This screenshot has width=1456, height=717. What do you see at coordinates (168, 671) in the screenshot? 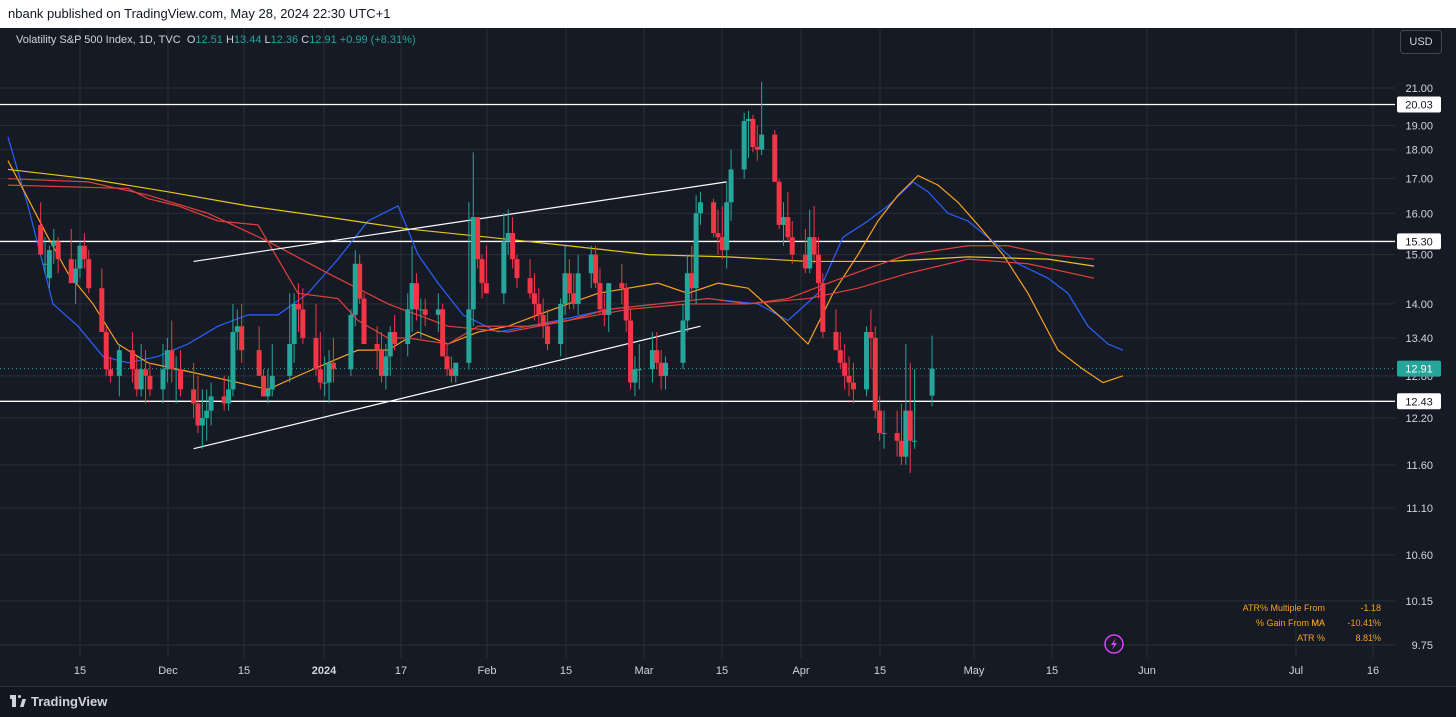
I see `x-tick-label: Dec` at bounding box center [168, 671].